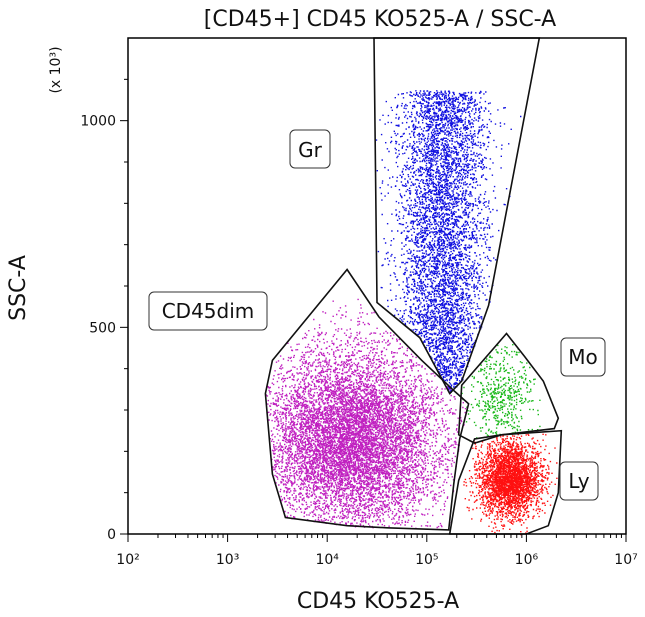 This screenshot has height=617, width=645. What do you see at coordinates (327, 560) in the screenshot?
I see `x-tick-label: 10⁴` at bounding box center [327, 560].